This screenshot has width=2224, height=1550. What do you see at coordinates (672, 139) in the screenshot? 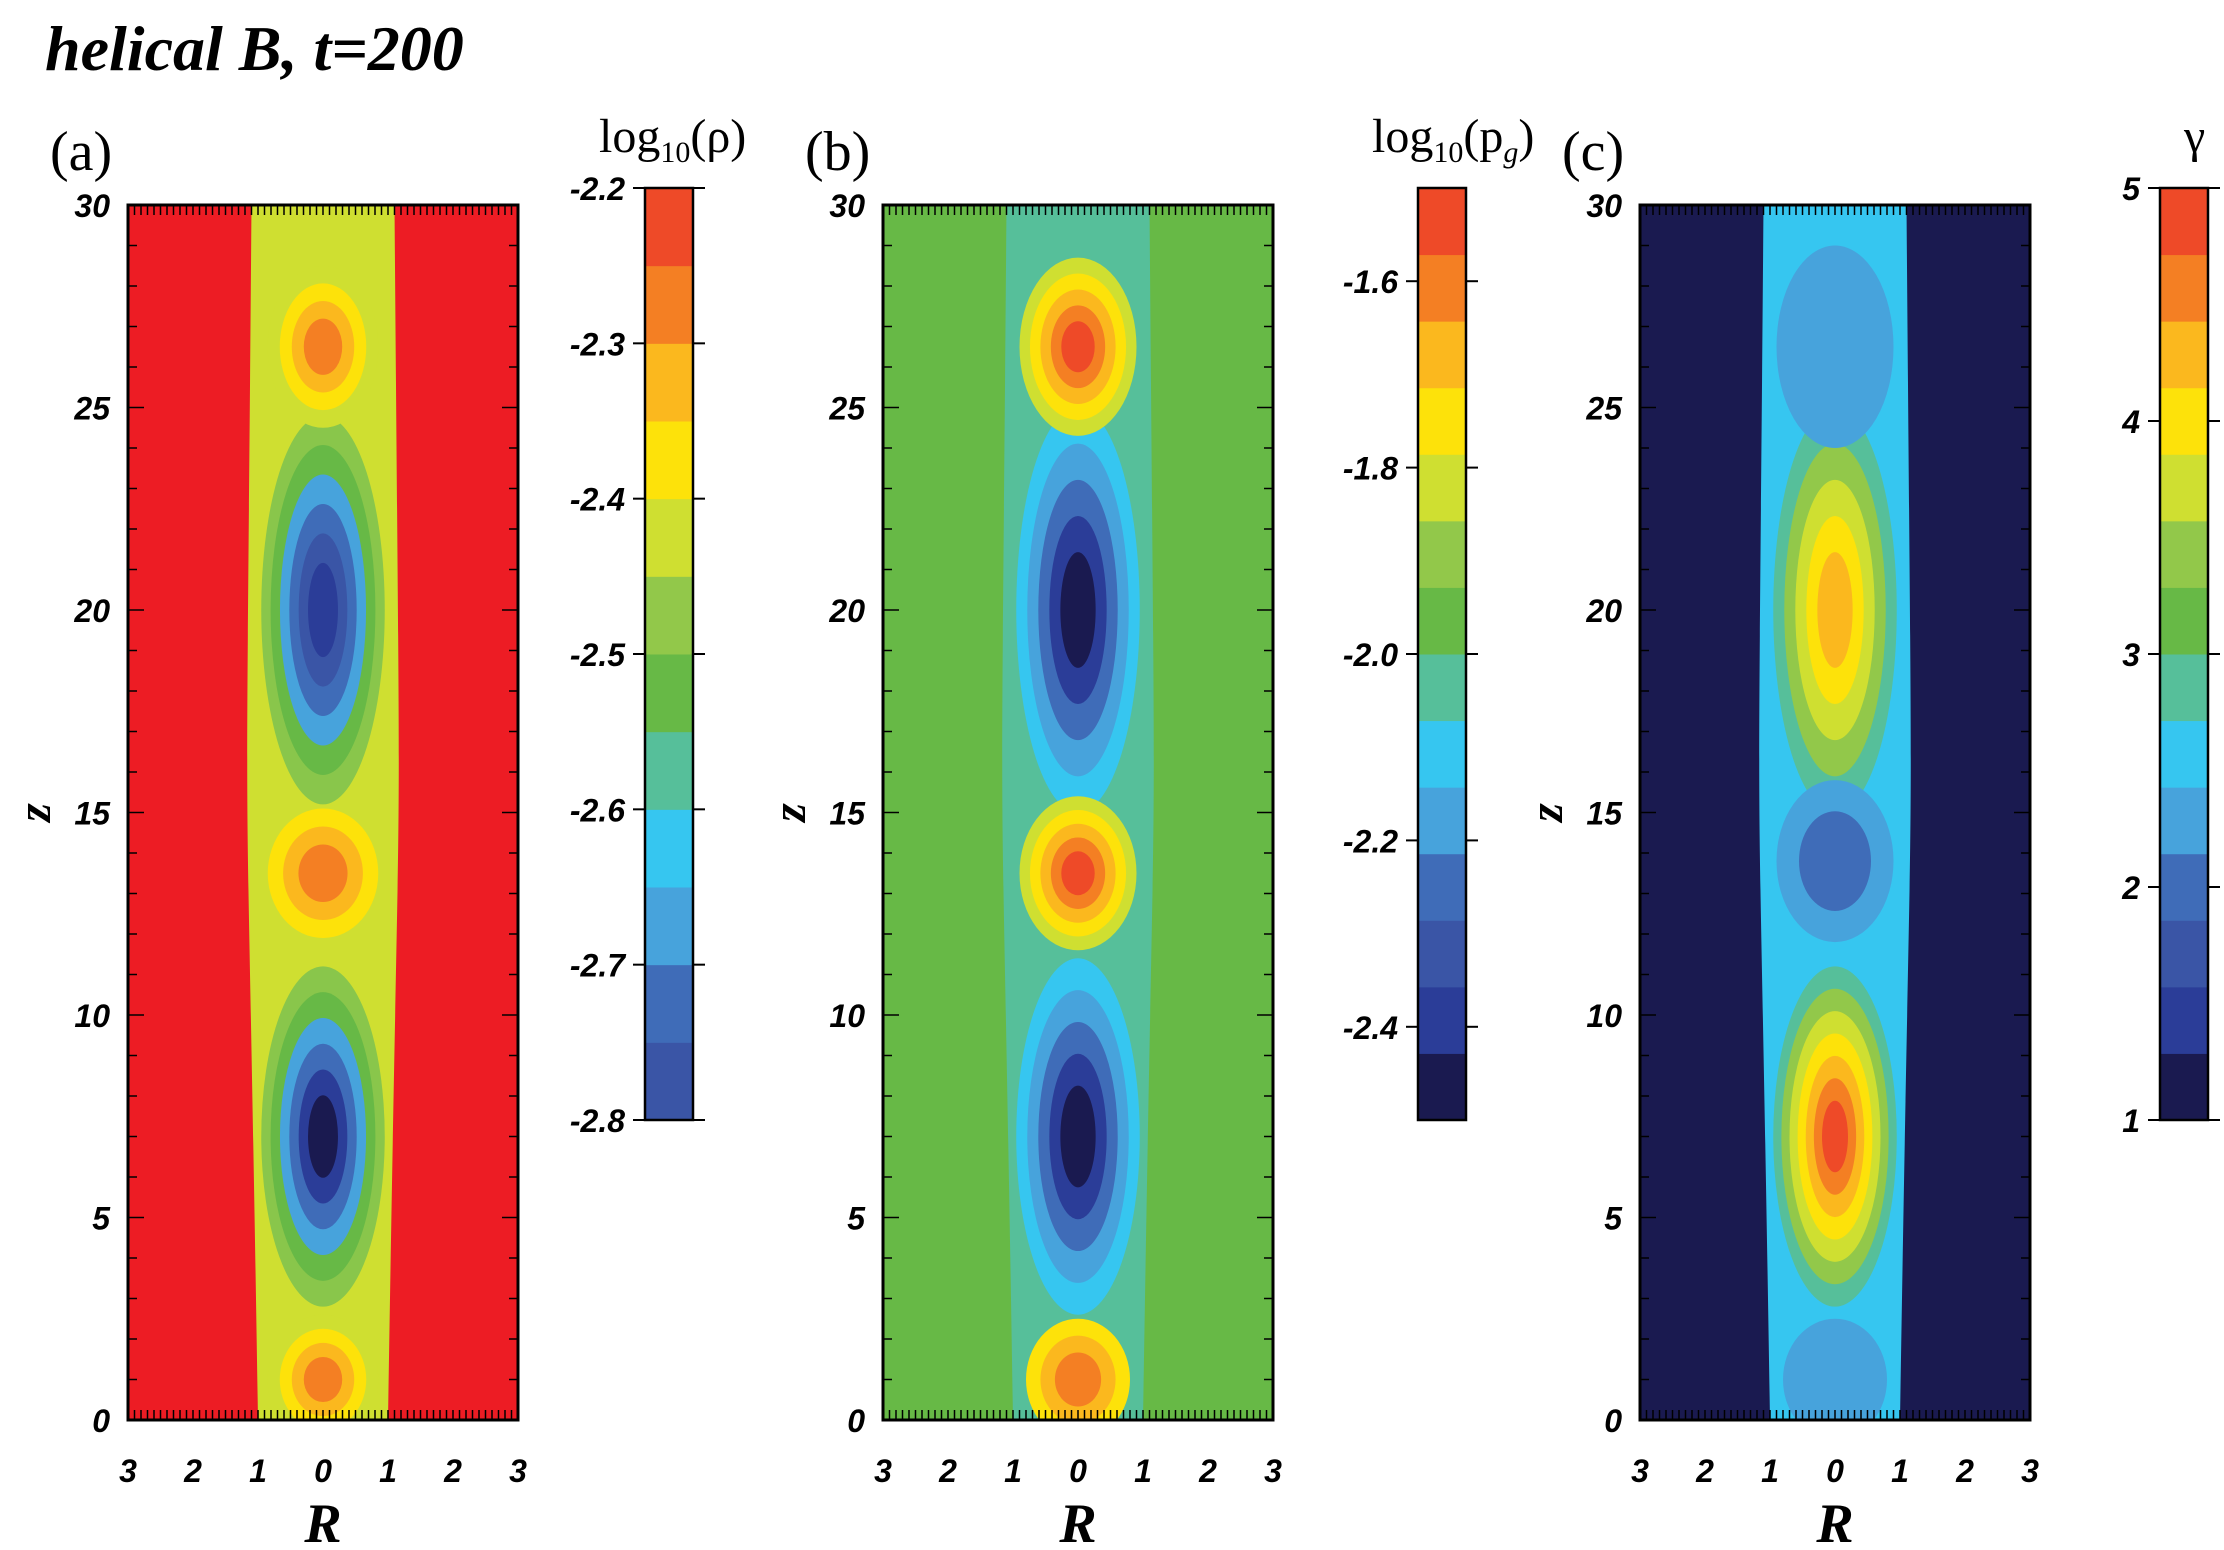
I see `colorbar-label-a: log10(ρ)` at bounding box center [672, 139].